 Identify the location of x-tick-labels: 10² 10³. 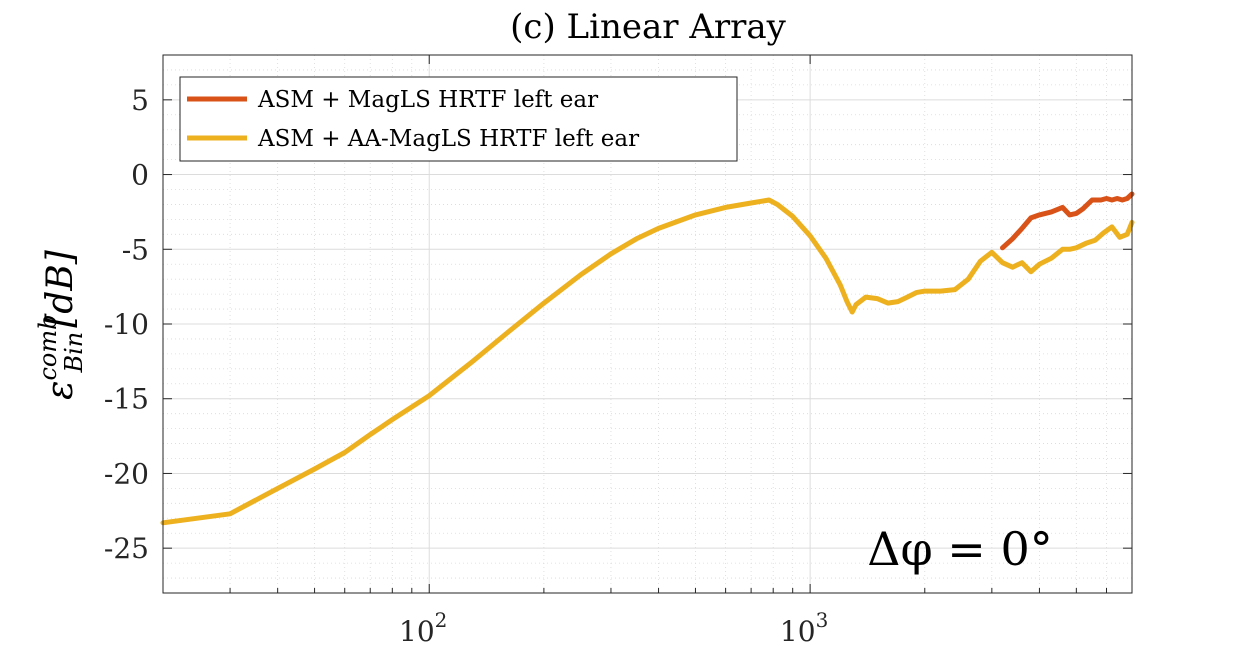
(613, 628).